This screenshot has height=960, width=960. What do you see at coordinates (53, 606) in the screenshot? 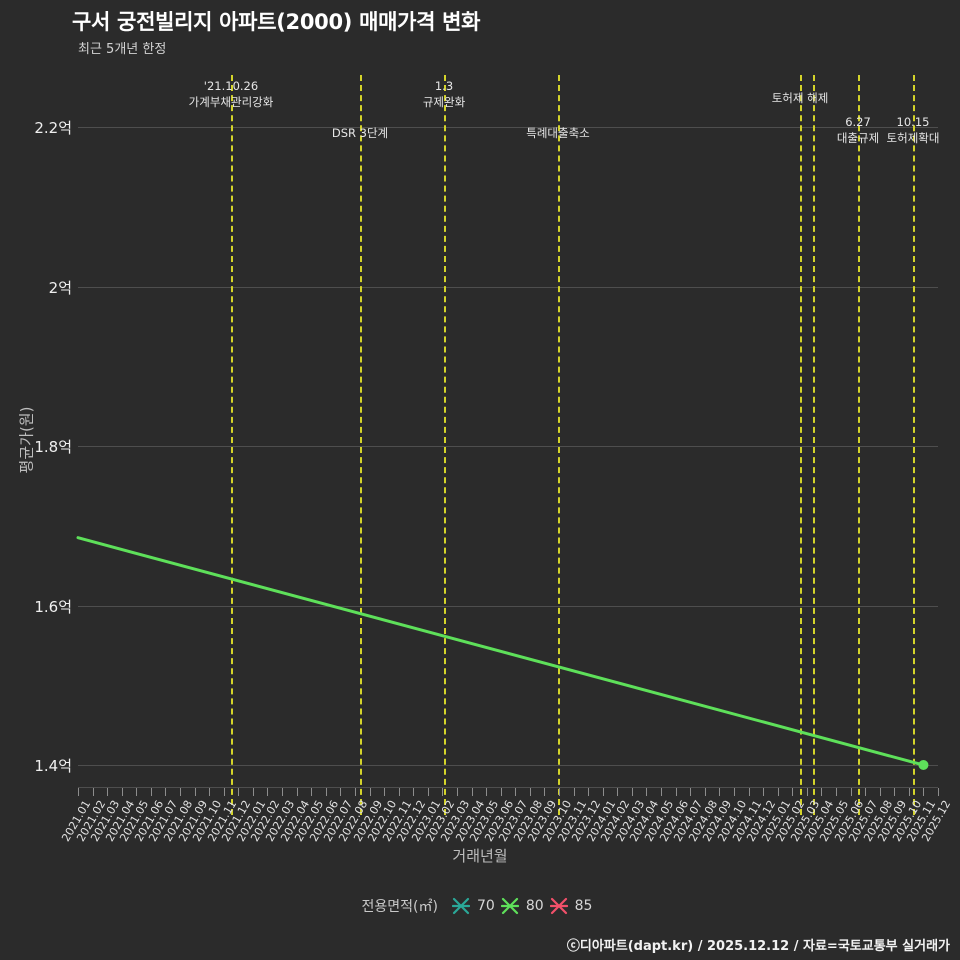
I see `y-tick-label: 1.6억` at bounding box center [53, 606].